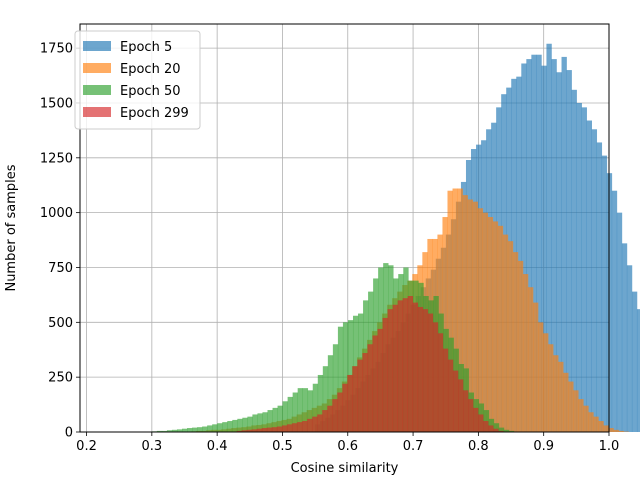 The image size is (640, 480). I want to click on y-tick-label: 1250, so click(56, 158).